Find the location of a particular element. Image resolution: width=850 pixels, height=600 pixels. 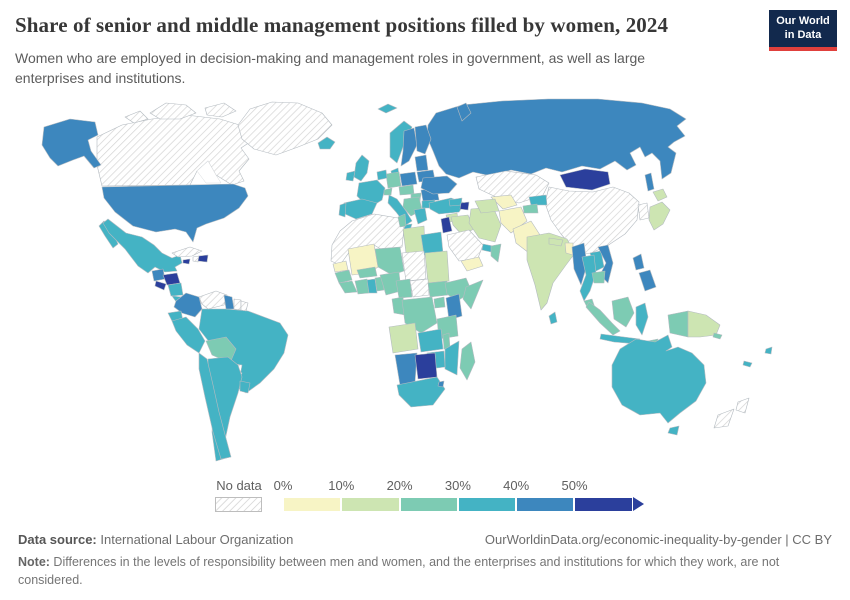

country-russia-novaya-zemlya is located at coordinates (464, 112).